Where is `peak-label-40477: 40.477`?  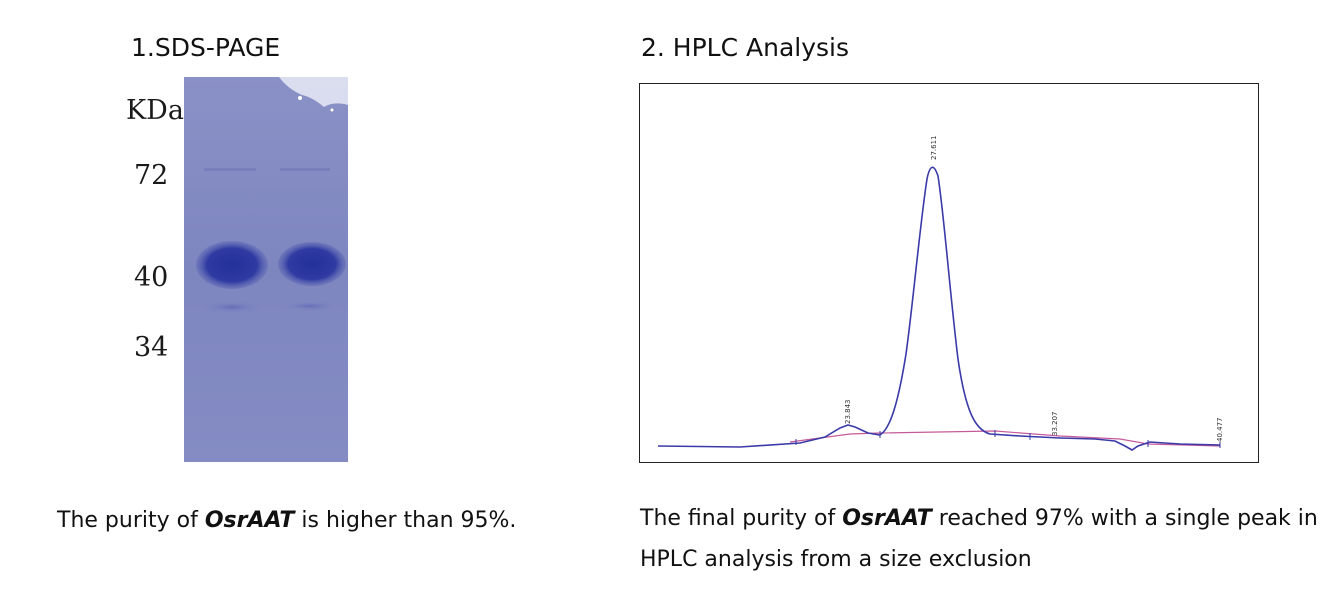
peak-label-40477: 40.477 is located at coordinates (1220, 430).